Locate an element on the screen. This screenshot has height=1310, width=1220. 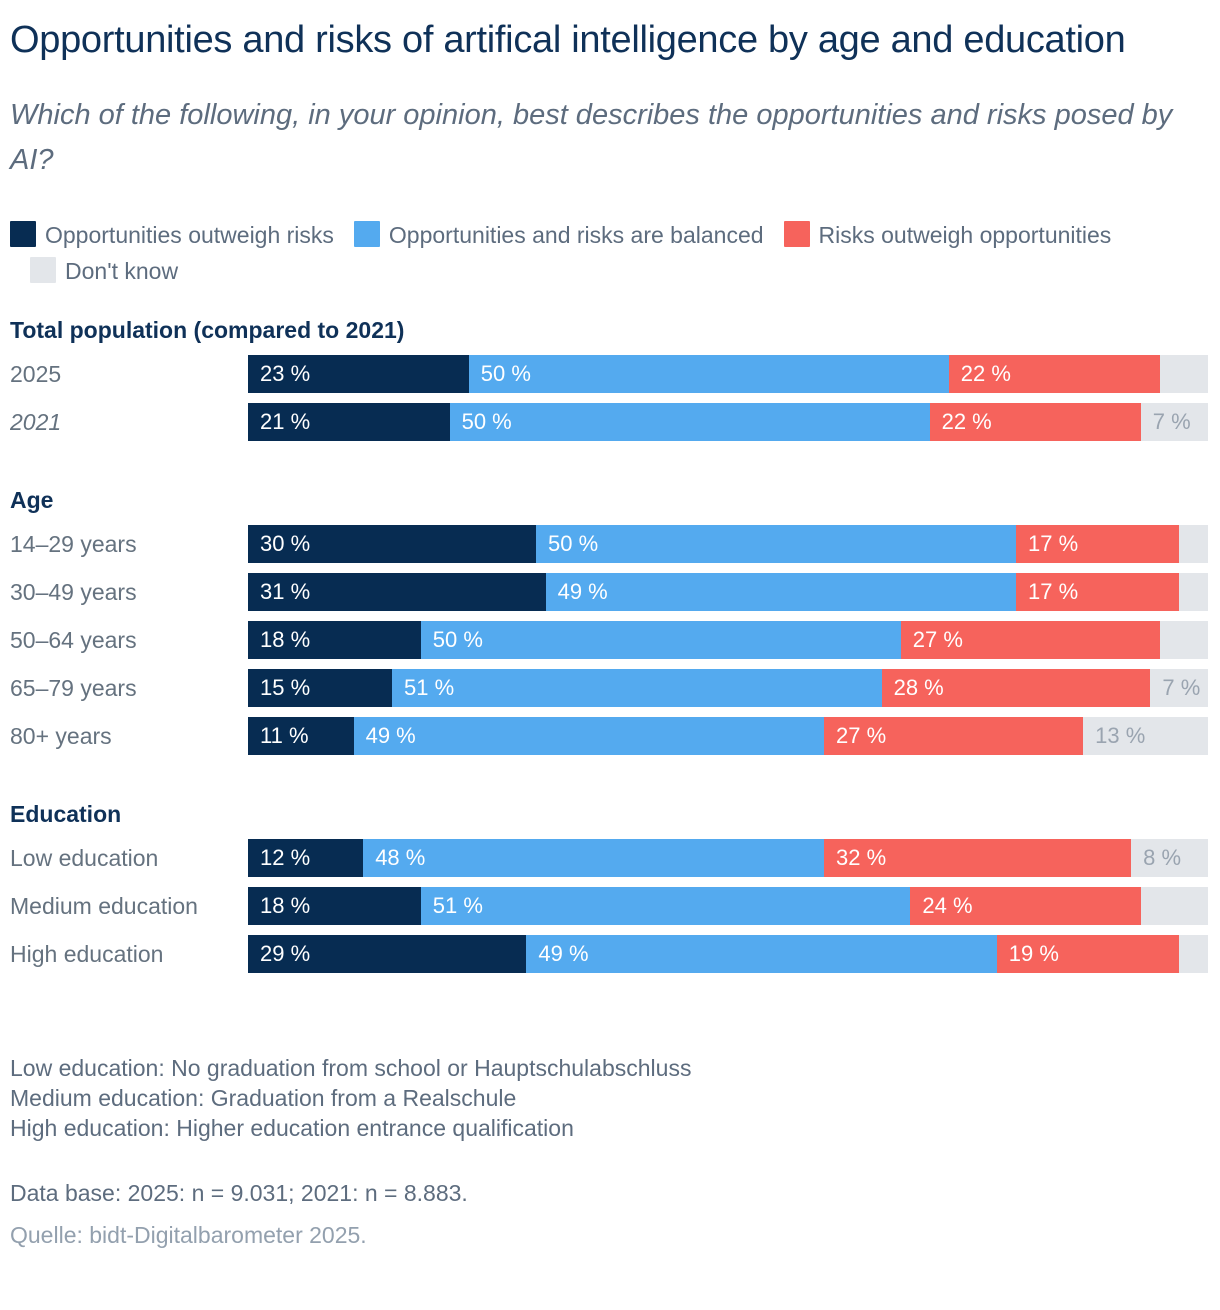
bar-segment-value: 18 % is located at coordinates (285, 906).